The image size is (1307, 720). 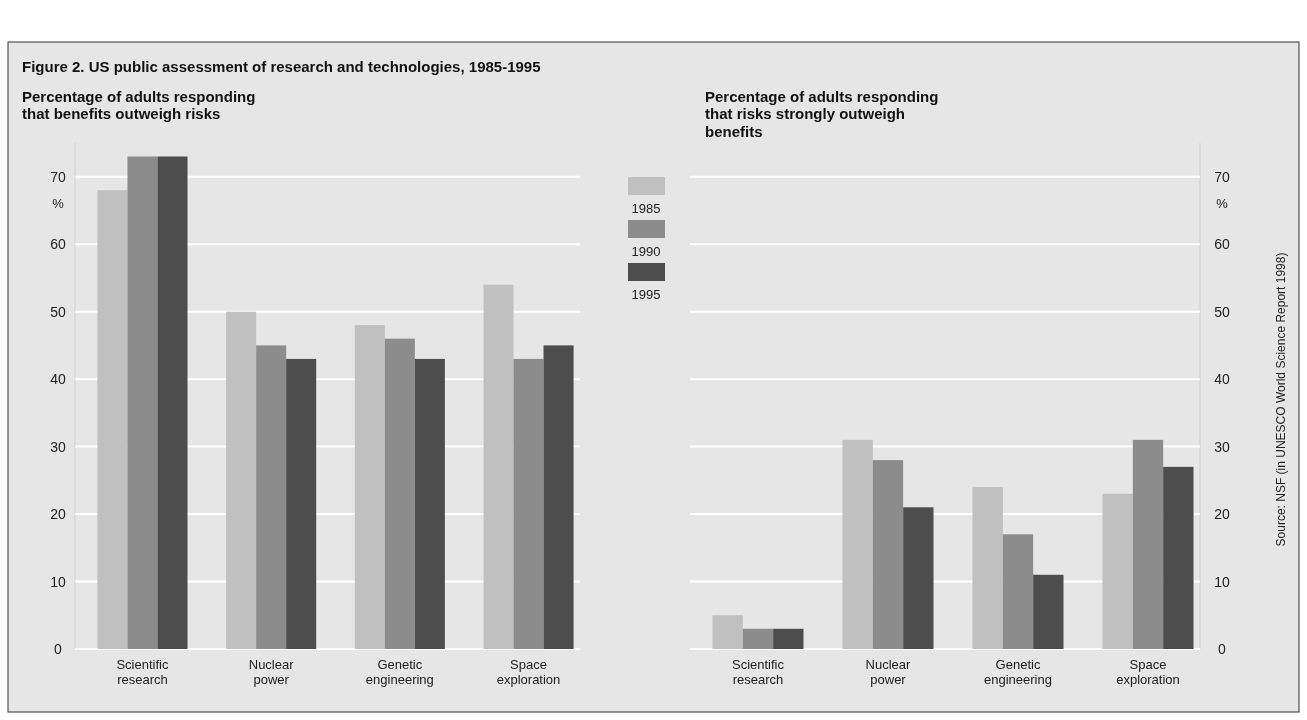 What do you see at coordinates (281, 66) in the screenshot?
I see `chart-title: Figure 2. US public assessment of research and technologies, 1985-1995` at bounding box center [281, 66].